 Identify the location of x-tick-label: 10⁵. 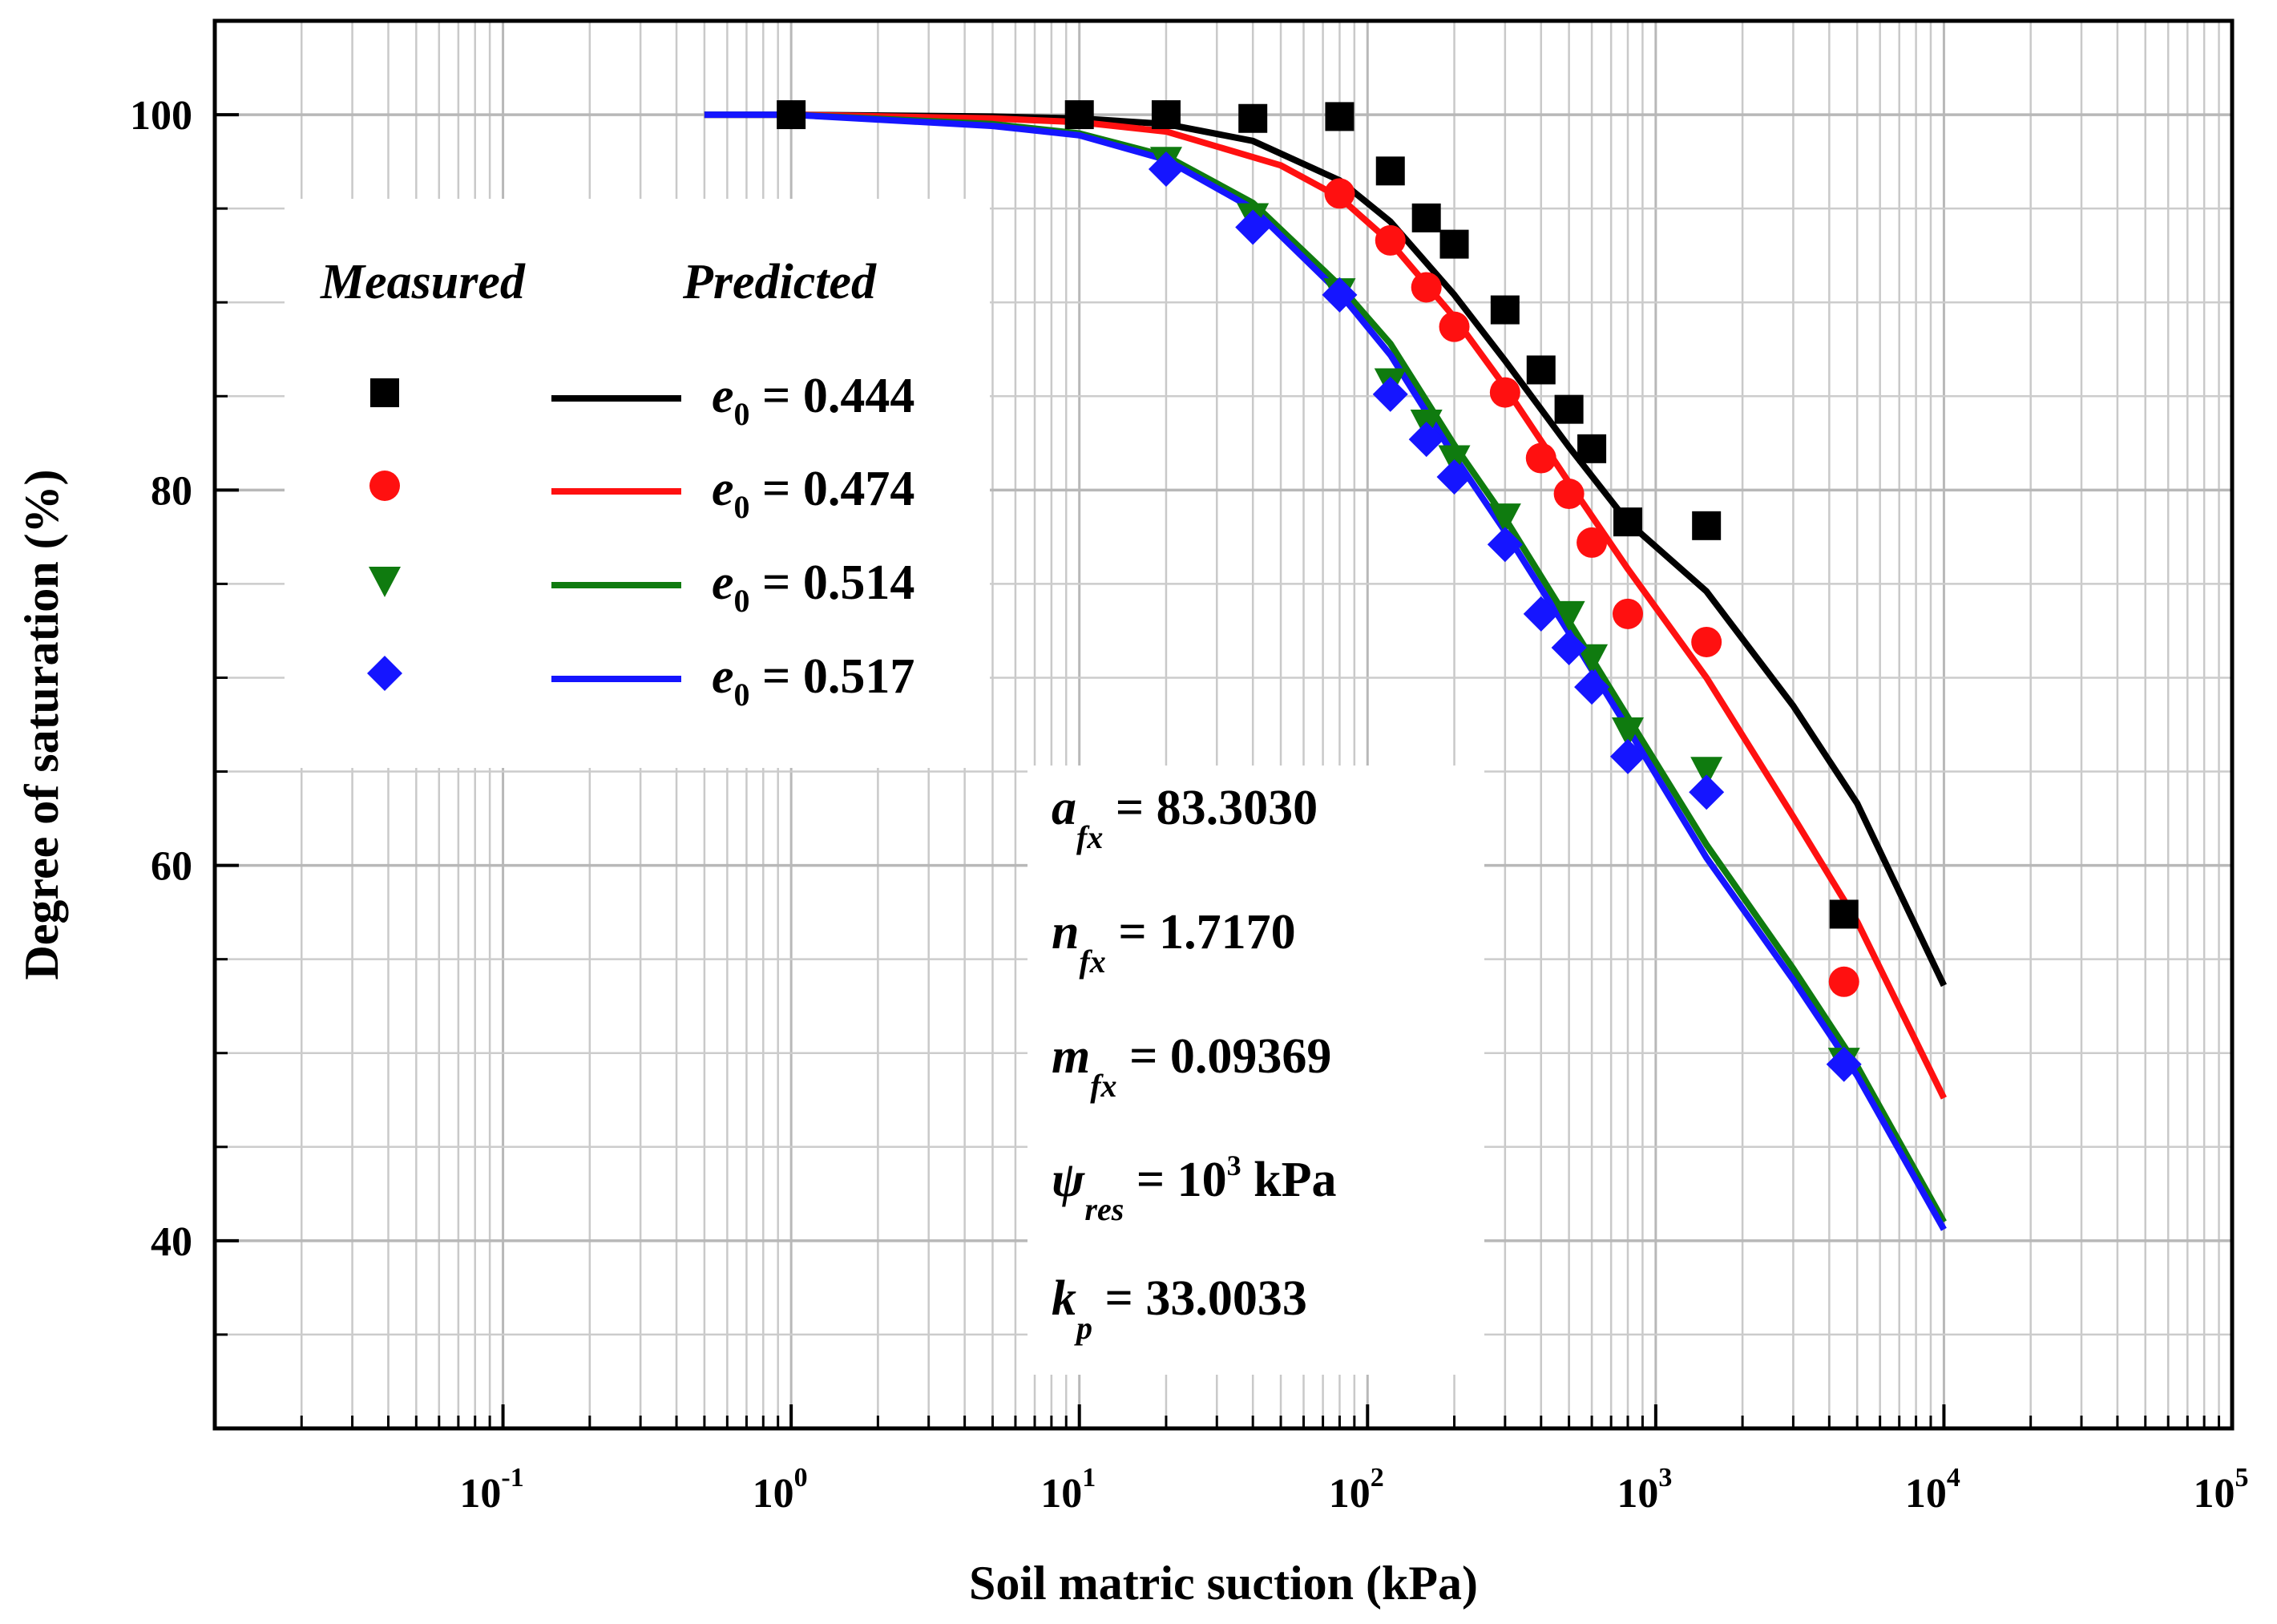
(2221, 1490).